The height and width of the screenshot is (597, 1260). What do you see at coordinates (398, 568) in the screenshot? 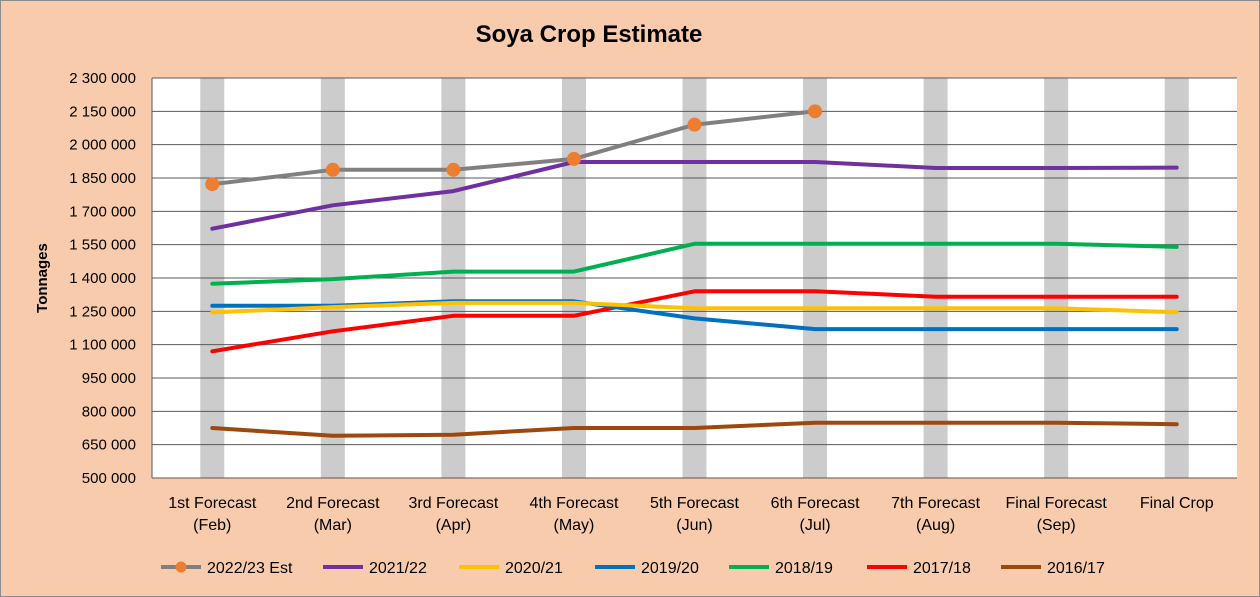
I see `legend-label: 2021/22` at bounding box center [398, 568].